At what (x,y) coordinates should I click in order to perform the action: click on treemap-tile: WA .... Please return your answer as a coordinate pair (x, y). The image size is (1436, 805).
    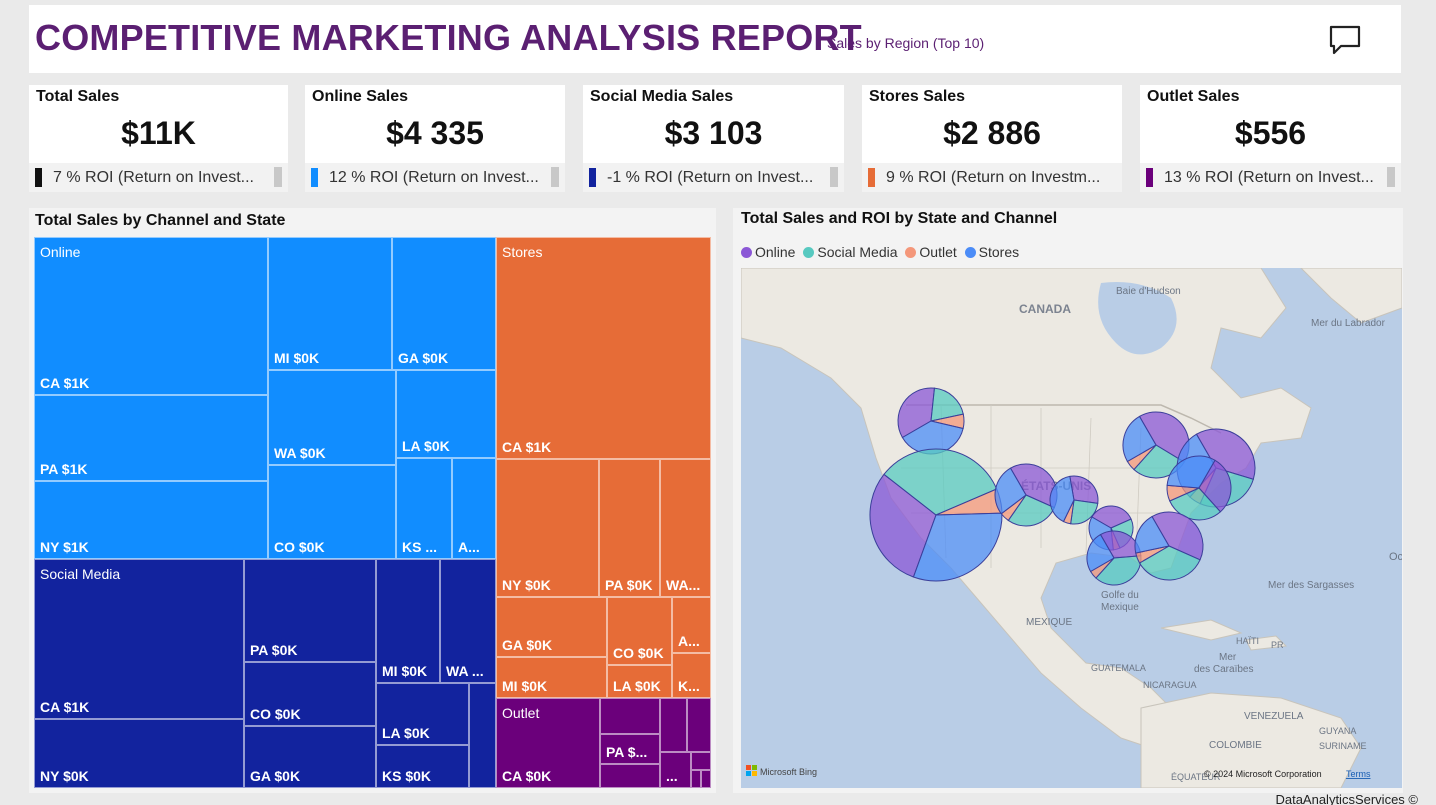
    Looking at the image, I should click on (468, 621).